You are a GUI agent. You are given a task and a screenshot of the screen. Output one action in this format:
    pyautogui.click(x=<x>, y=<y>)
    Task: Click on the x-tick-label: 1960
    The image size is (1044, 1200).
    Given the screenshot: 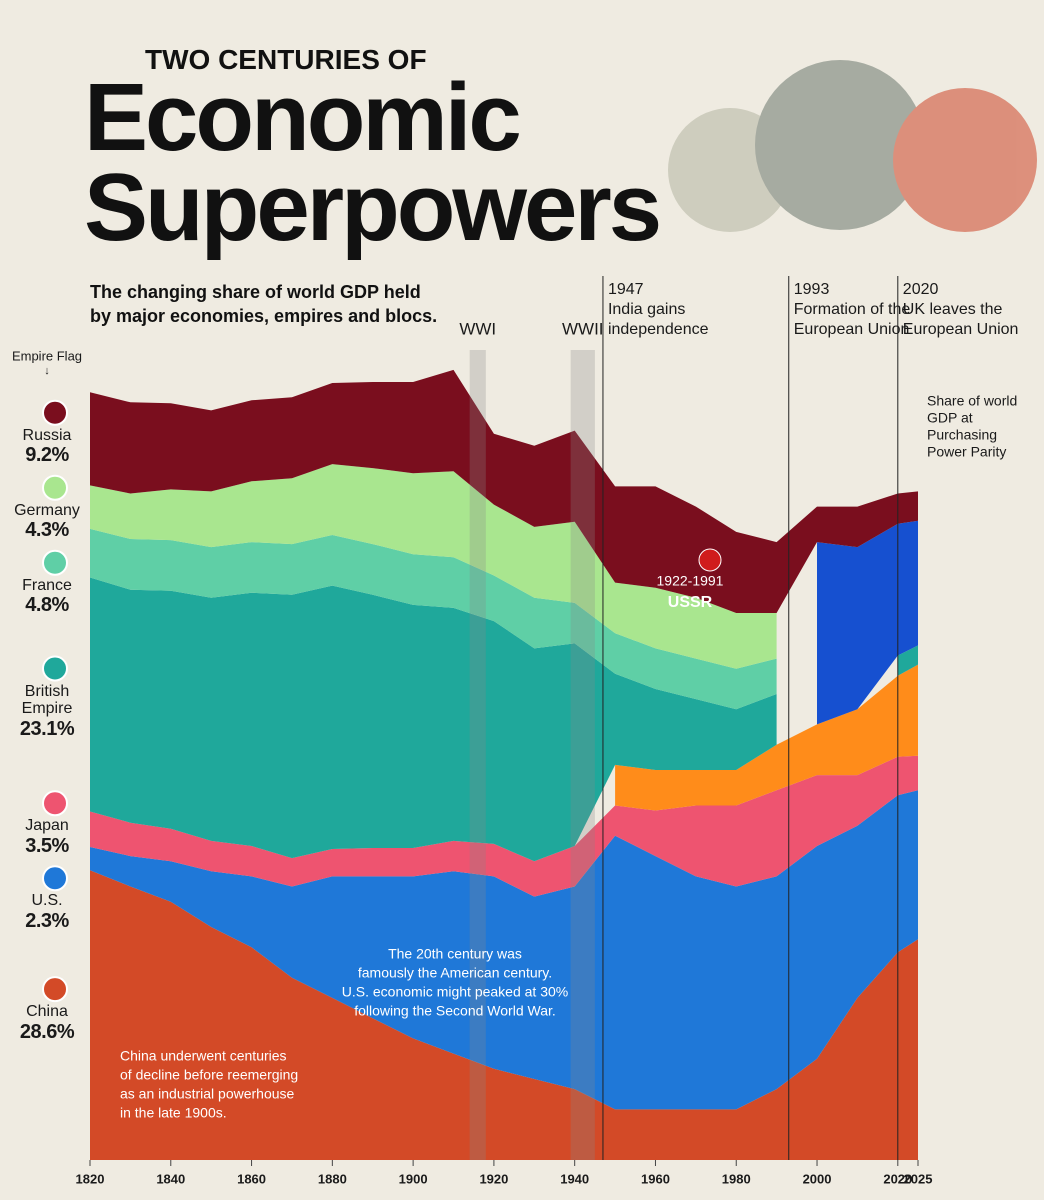 What is the action you would take?
    pyautogui.click(x=655, y=1178)
    